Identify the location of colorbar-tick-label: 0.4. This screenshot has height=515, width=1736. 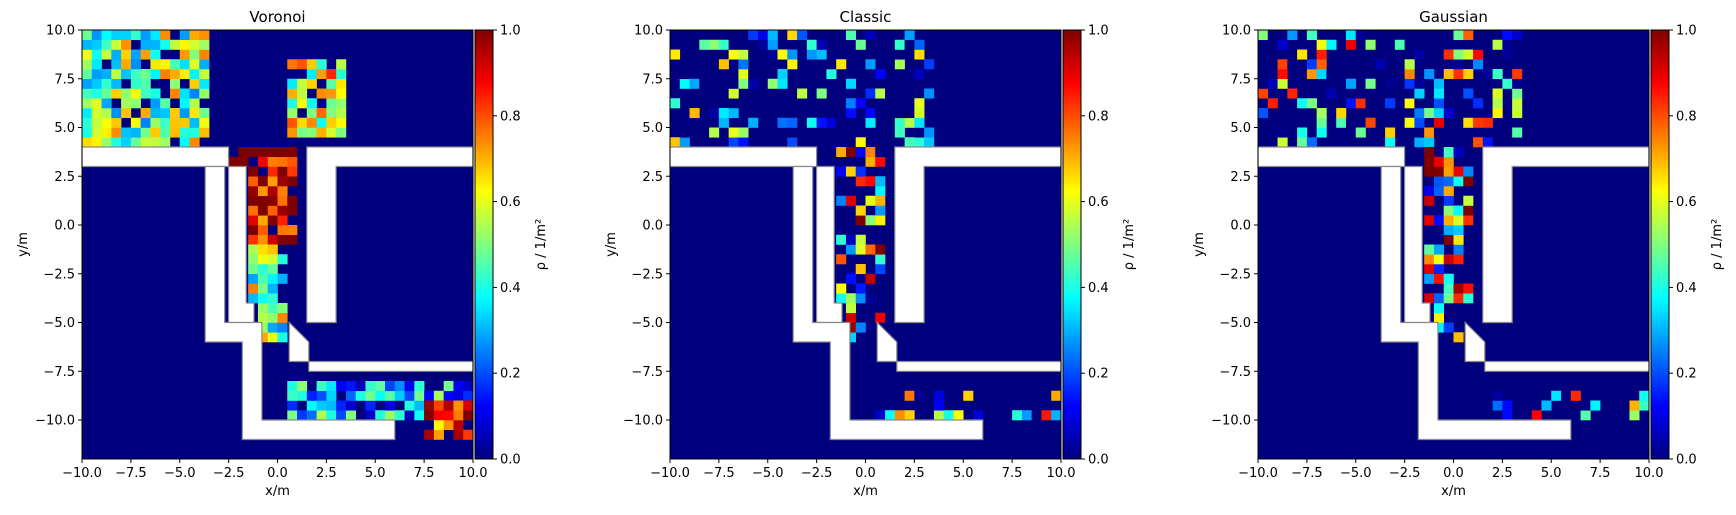
(1098, 288).